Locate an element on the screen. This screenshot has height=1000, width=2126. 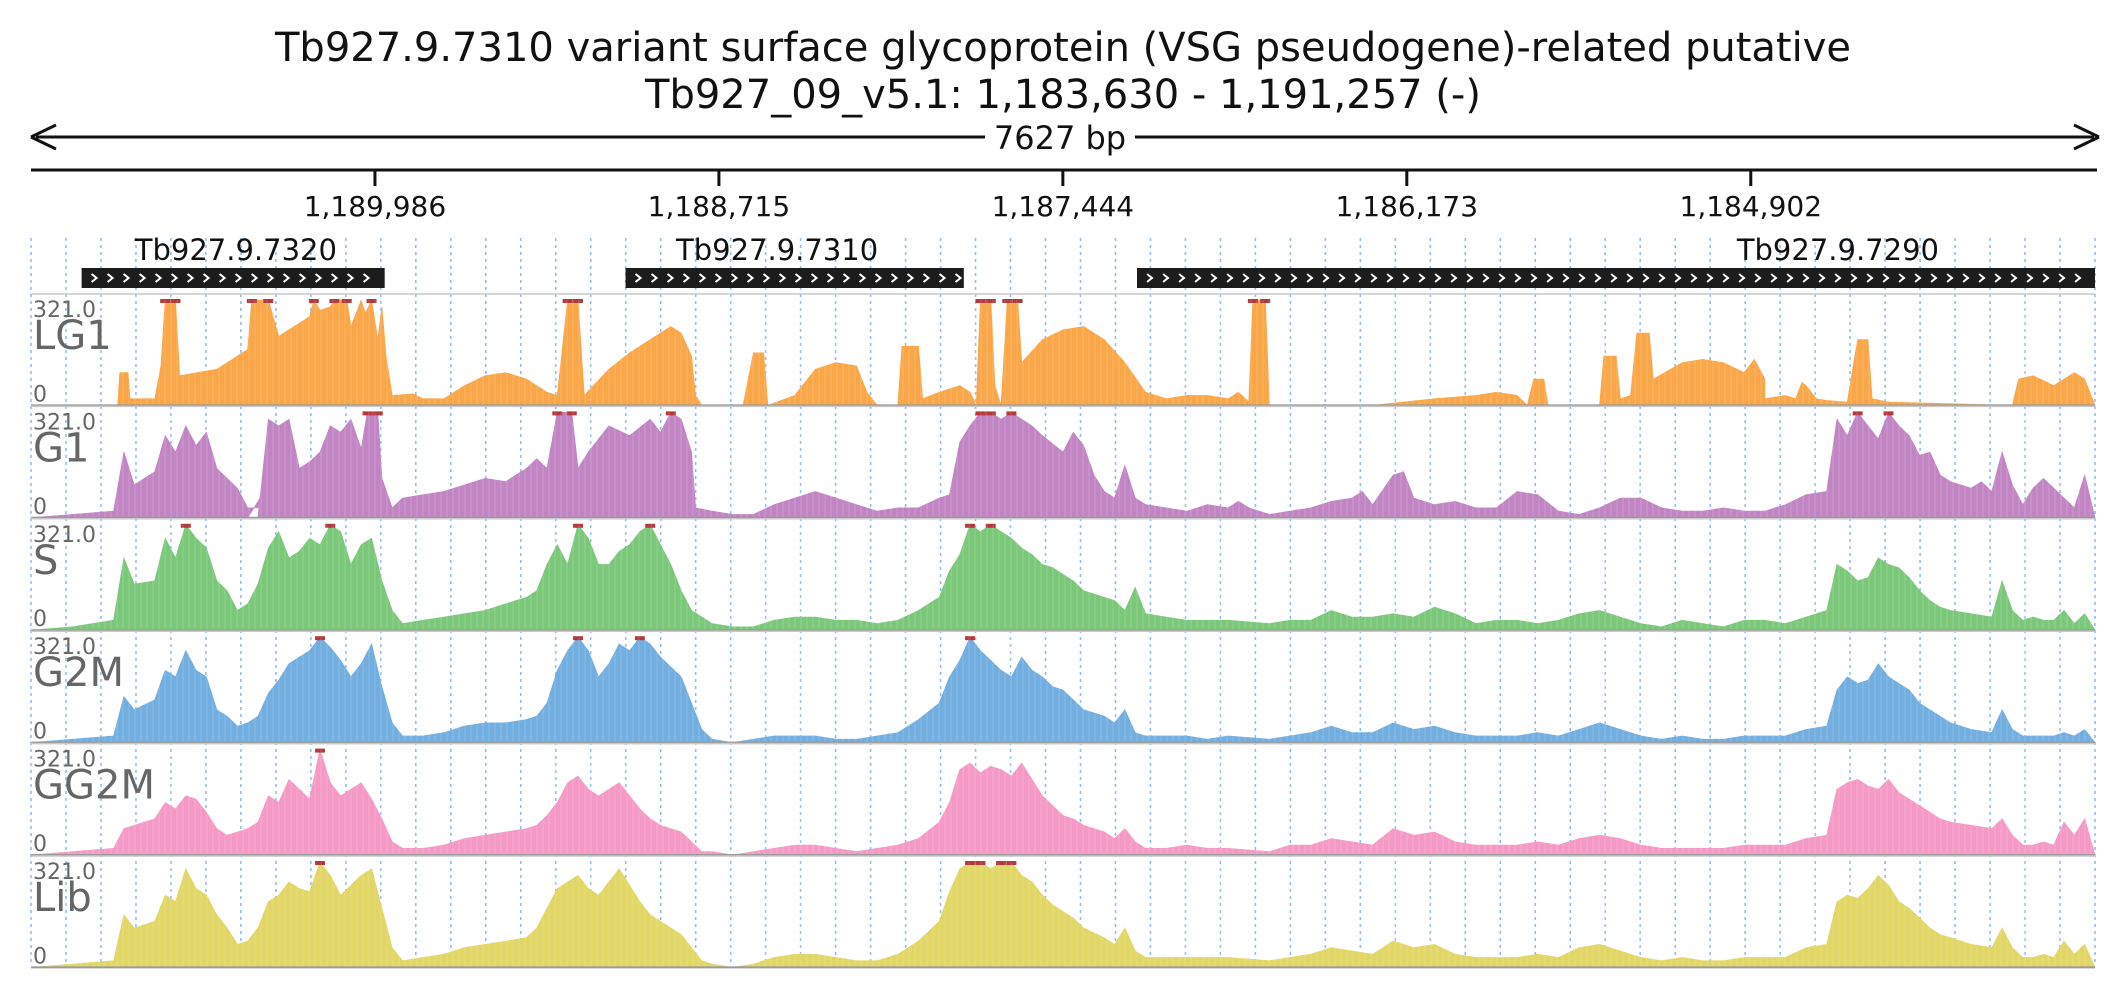
span-label: 7627 bp is located at coordinates (1060, 138).